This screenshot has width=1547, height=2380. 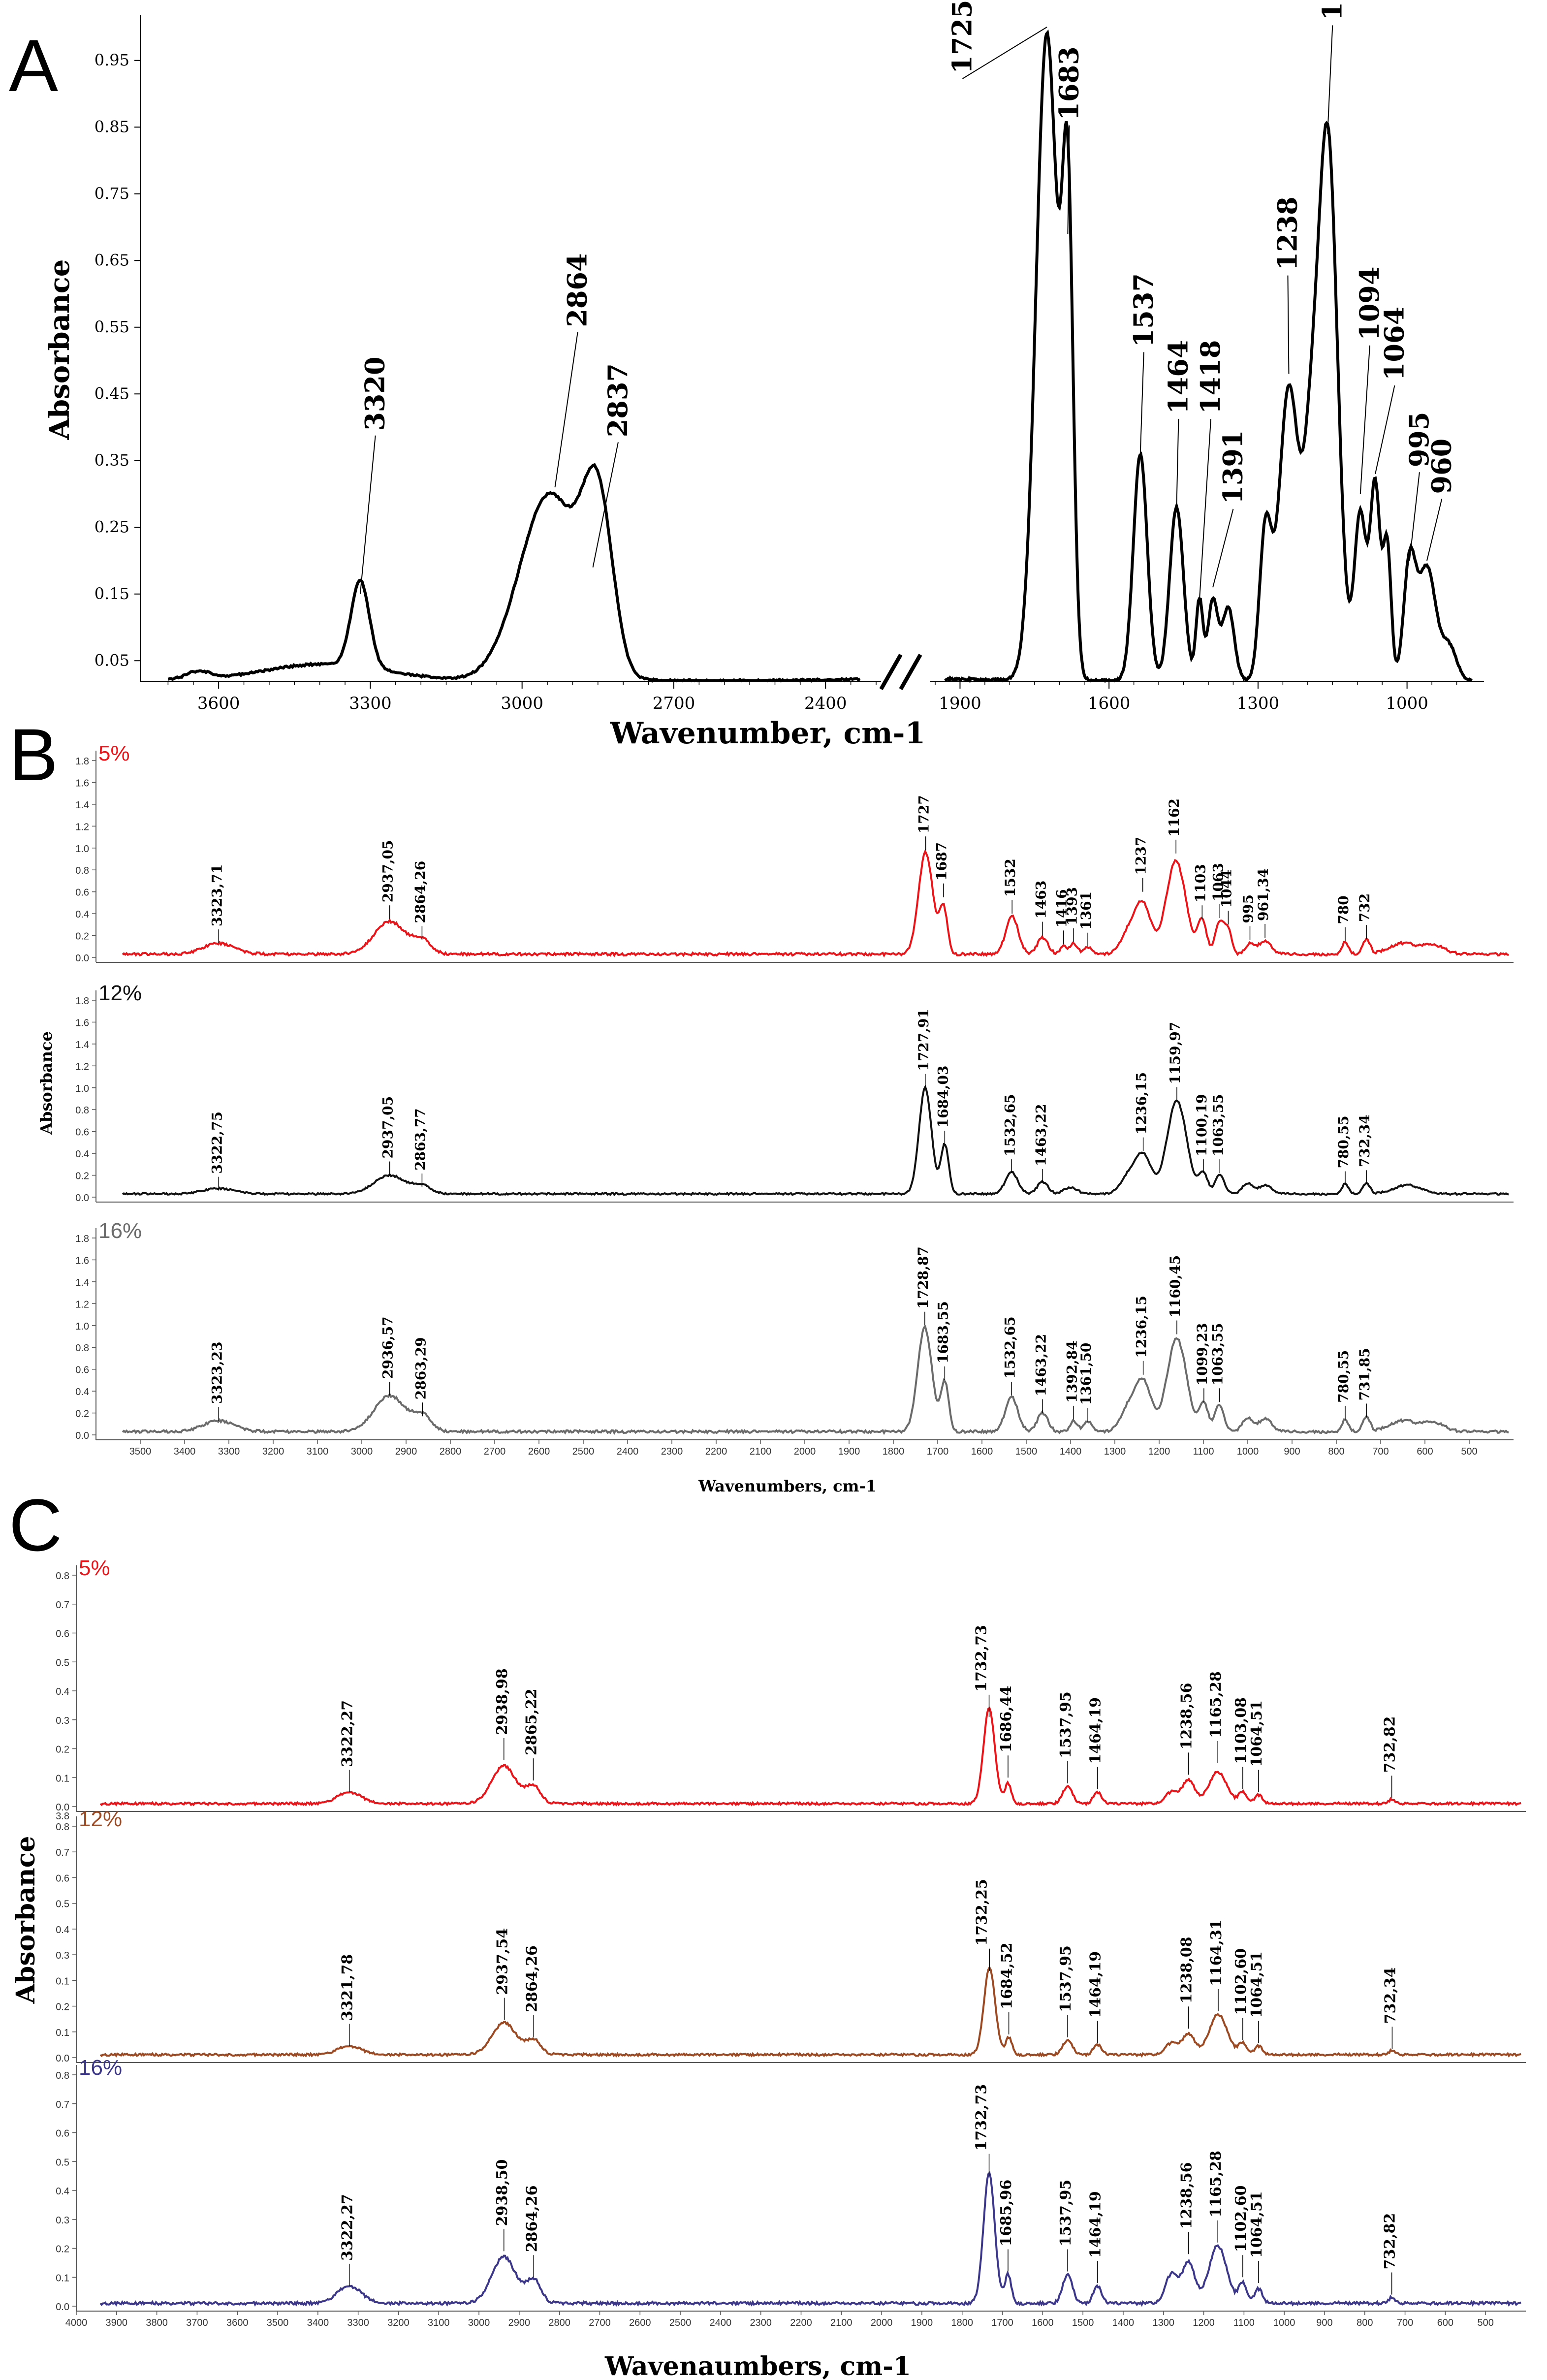 I want to click on peak-label: 2938,98, so click(x=502, y=1701).